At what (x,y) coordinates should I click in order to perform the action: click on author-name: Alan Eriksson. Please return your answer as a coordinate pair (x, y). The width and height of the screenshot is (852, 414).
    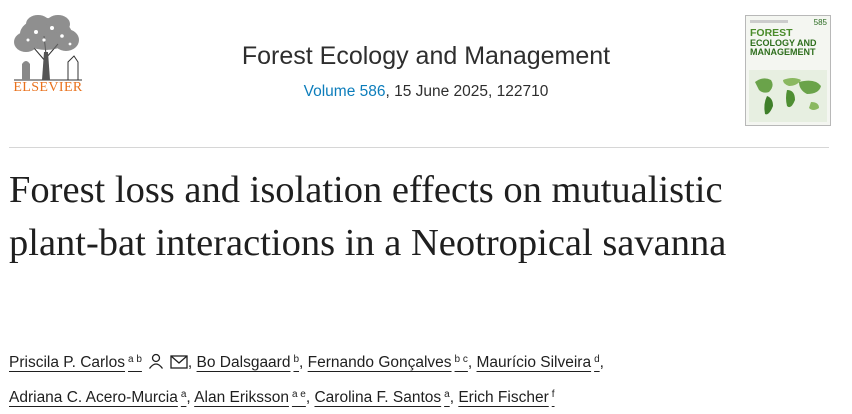
    Looking at the image, I should click on (241, 397).